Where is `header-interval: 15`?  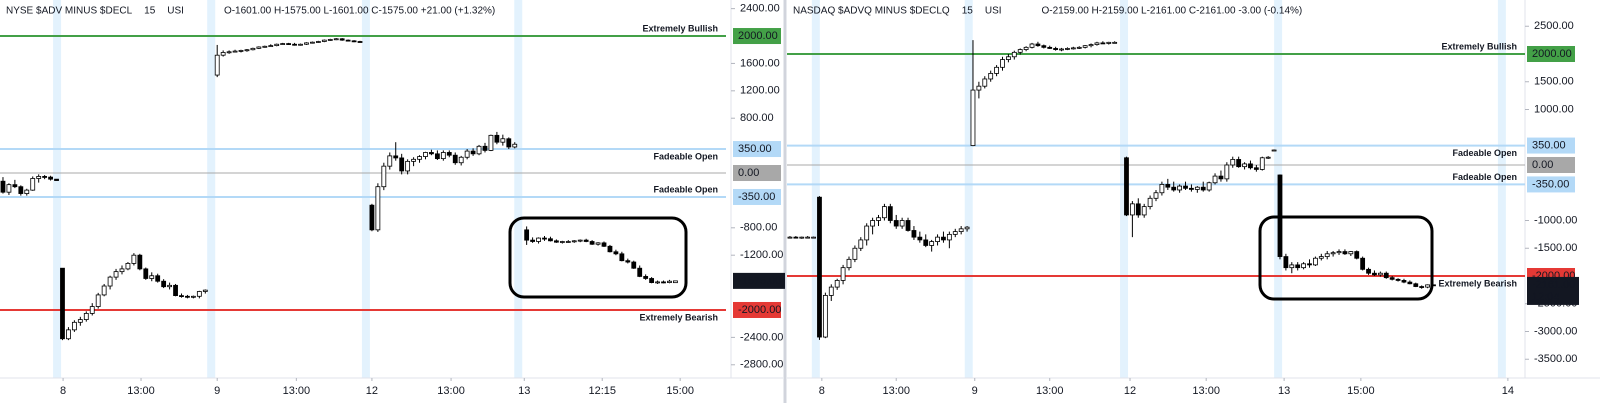 header-interval: 15 is located at coordinates (150, 11).